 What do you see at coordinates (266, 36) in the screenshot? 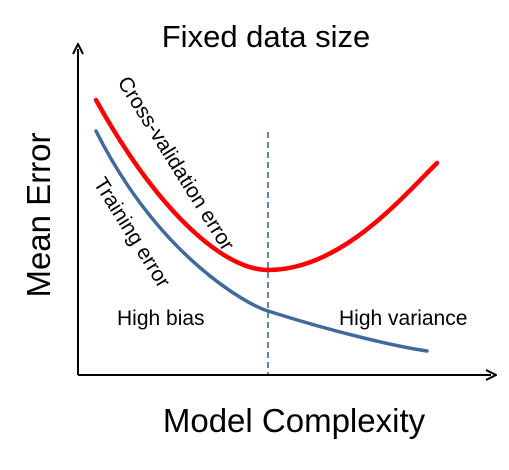
I see `diagram-title: Fixed data size` at bounding box center [266, 36].